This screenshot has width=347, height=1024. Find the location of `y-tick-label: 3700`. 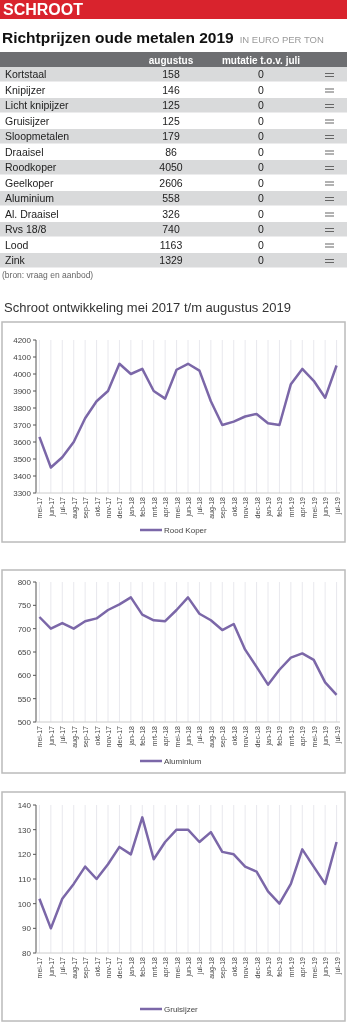

y-tick-label: 3700 is located at coordinates (22, 425).